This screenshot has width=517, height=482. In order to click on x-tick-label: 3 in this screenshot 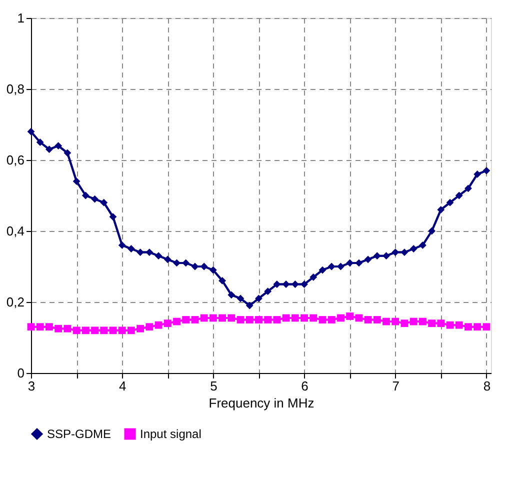, I will do `click(32, 386)`.